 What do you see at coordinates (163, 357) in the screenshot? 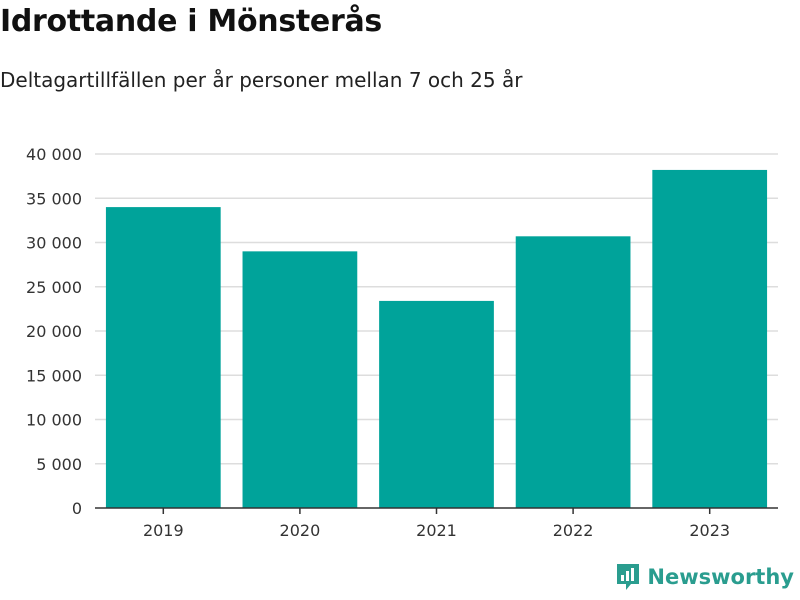
I see `bar-2019` at bounding box center [163, 357].